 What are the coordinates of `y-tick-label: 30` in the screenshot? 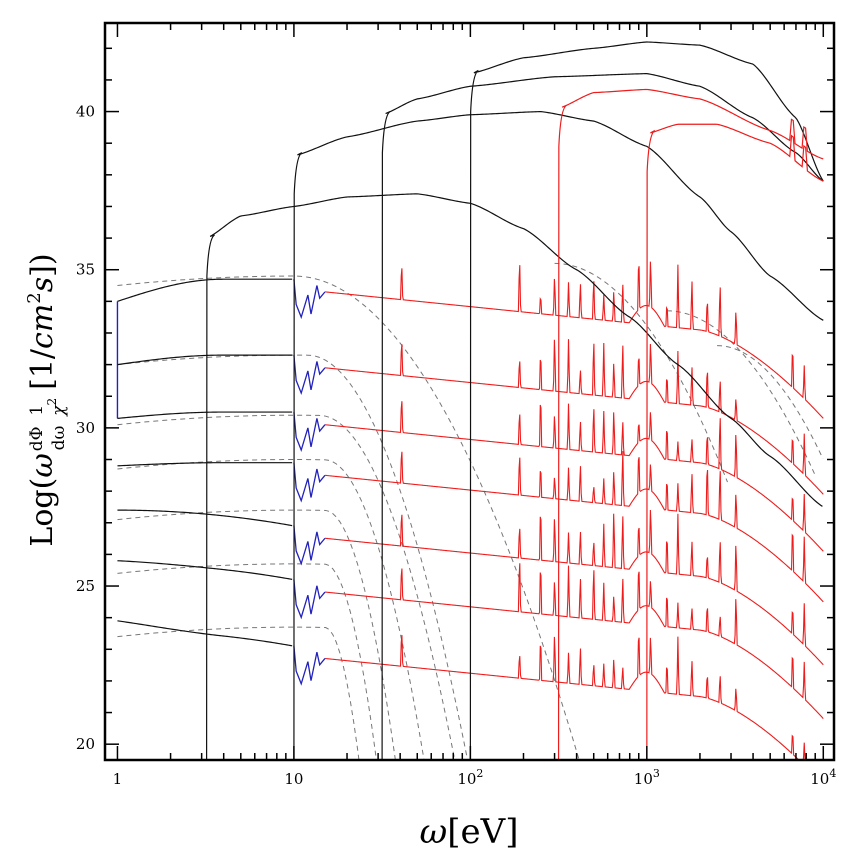 It's located at (85, 428).